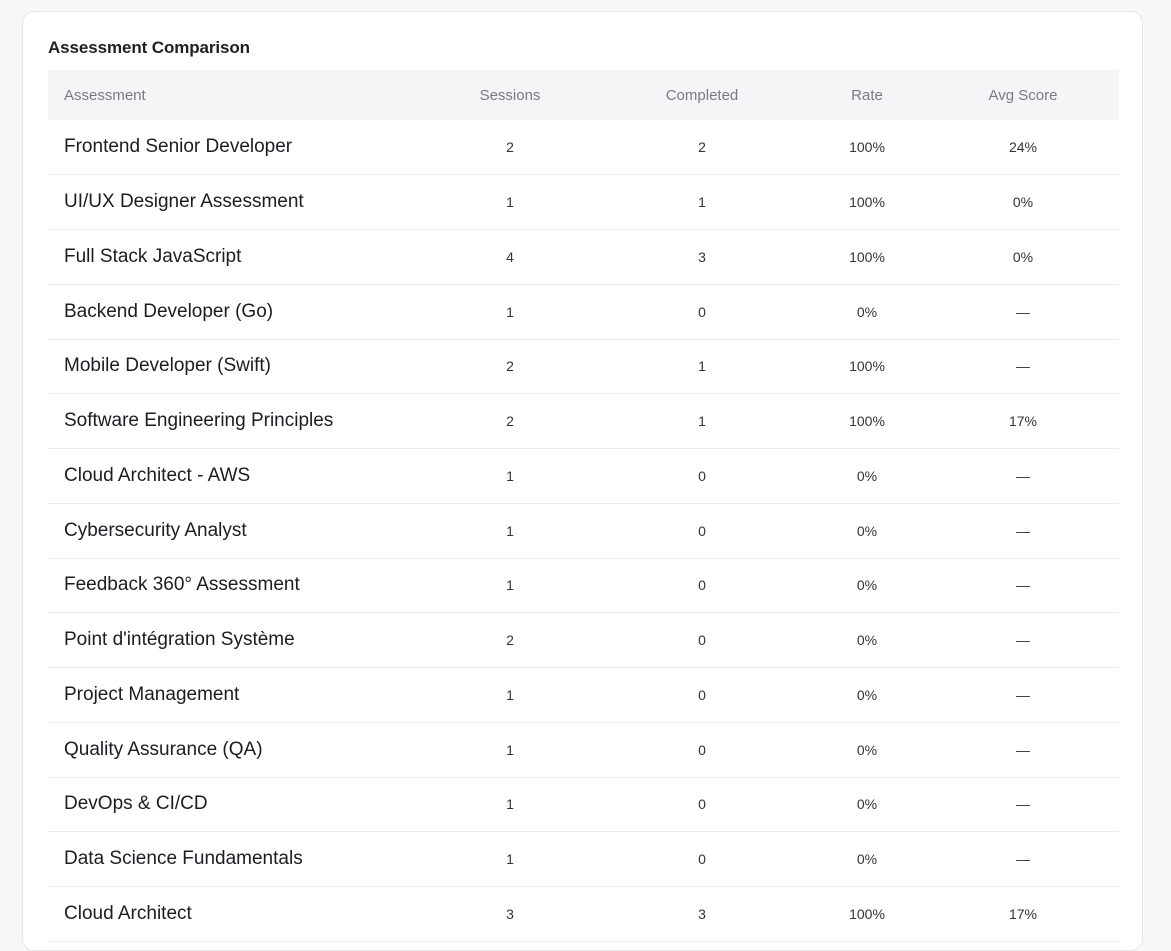 This screenshot has width=1171, height=951. Describe the element at coordinates (702, 147) in the screenshot. I see `cell-completed: 2` at that location.